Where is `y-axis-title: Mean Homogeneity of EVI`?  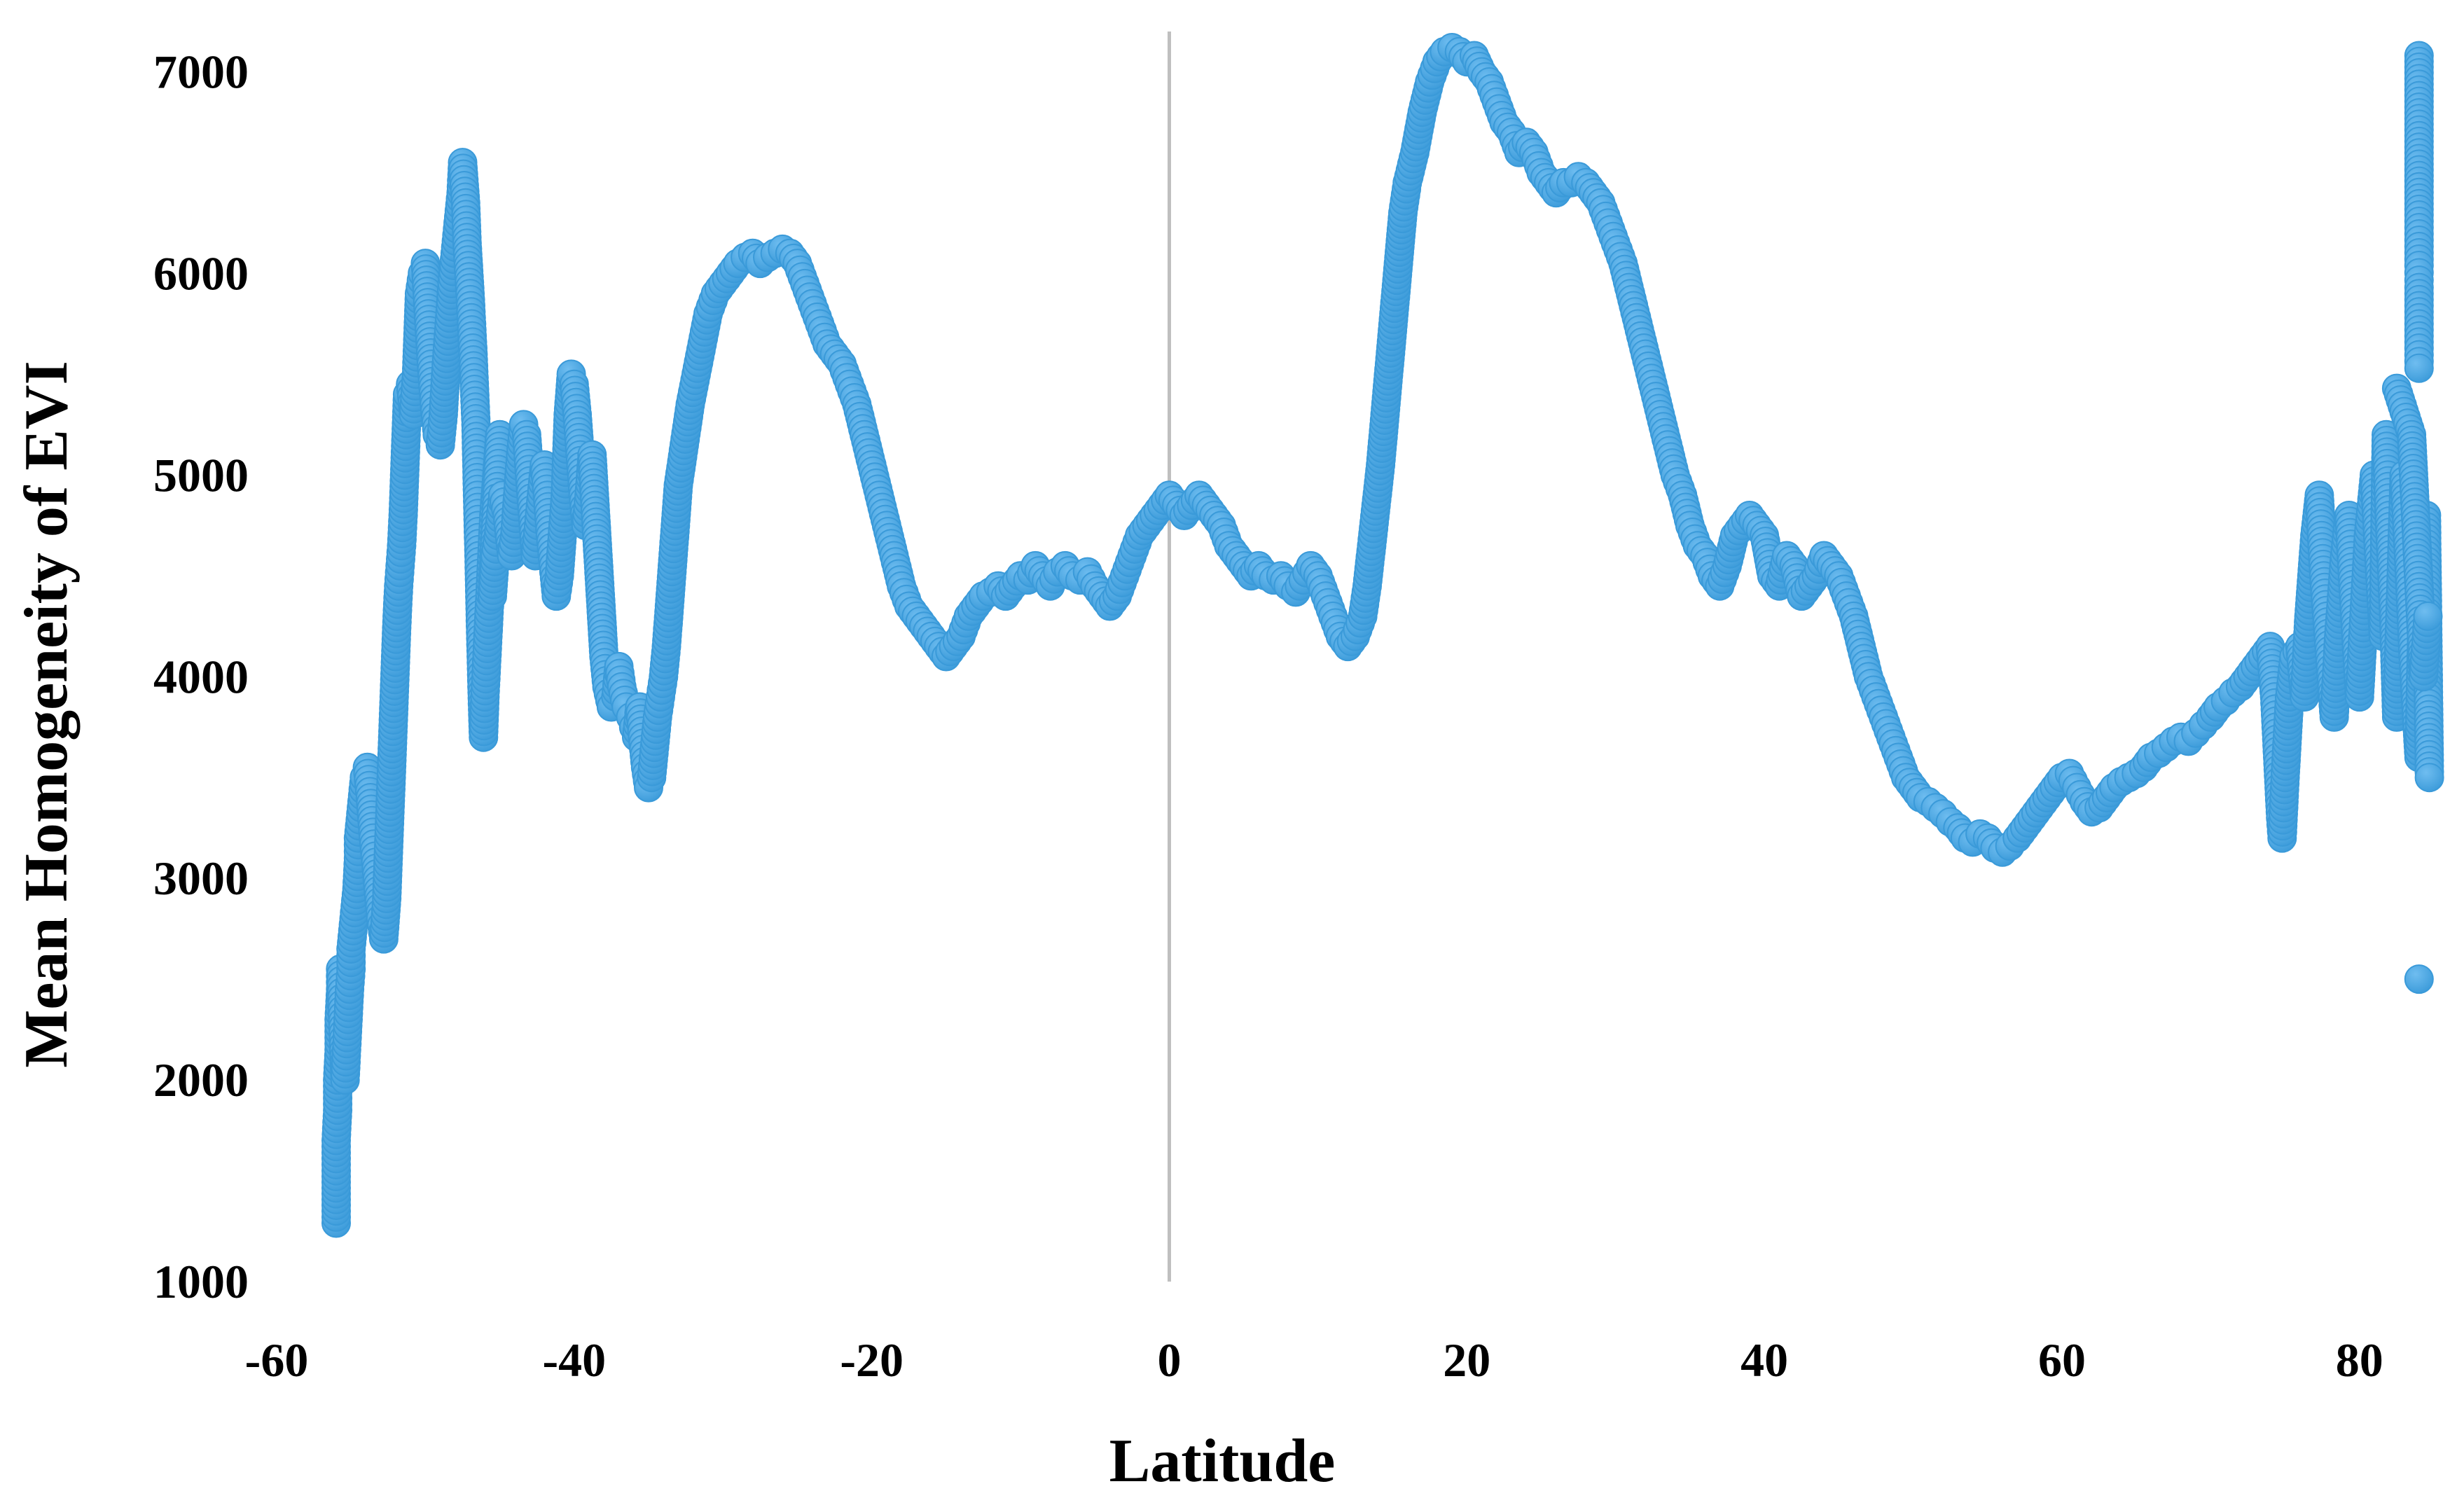 y-axis-title: Mean Homogeneity of EVI is located at coordinates (47, 714).